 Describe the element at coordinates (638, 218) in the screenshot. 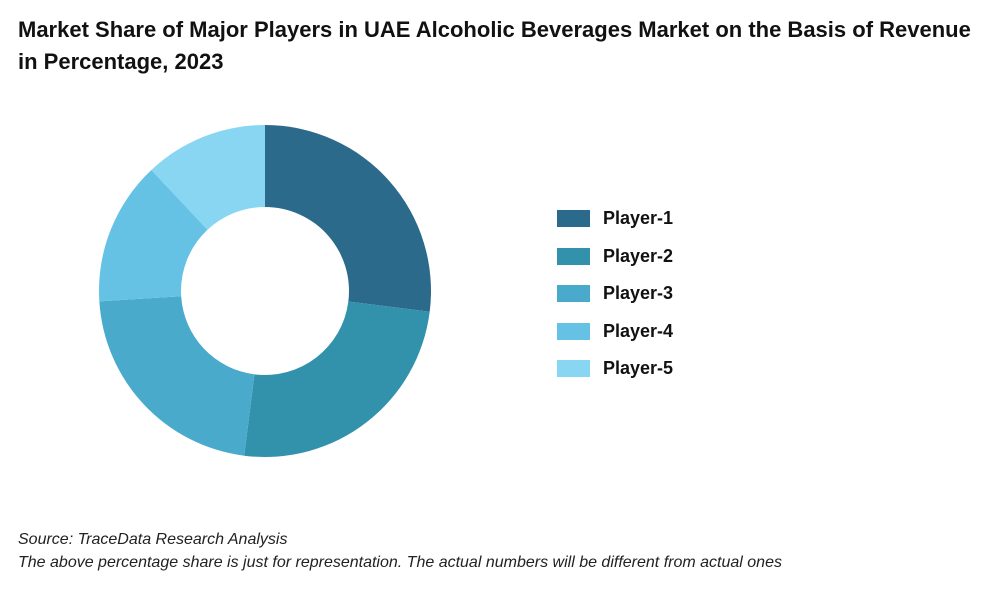

I see `legend-label: Player-1` at that location.